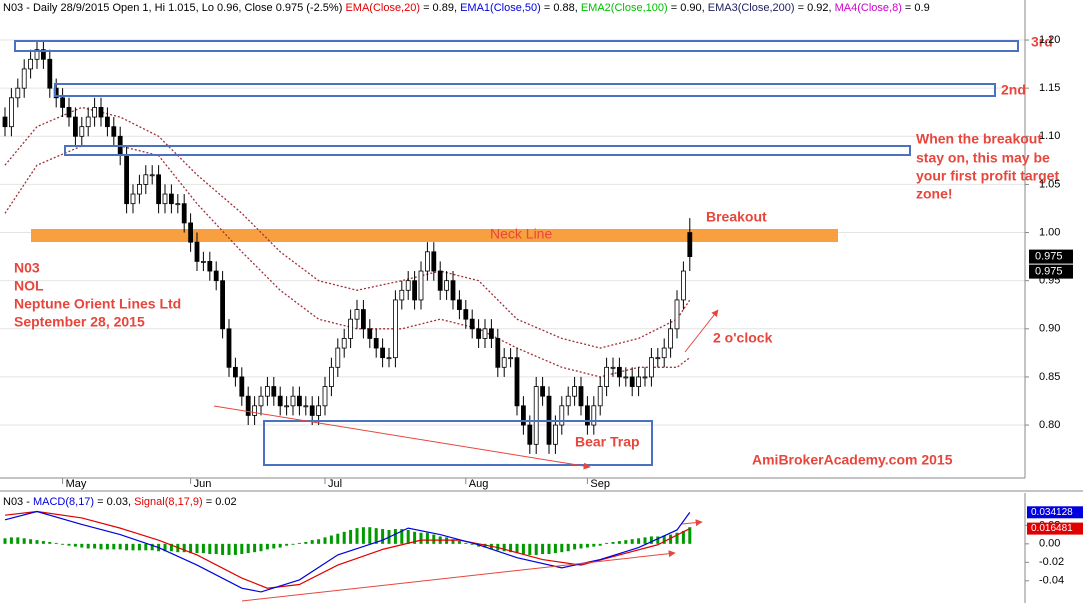  Describe the element at coordinates (76, 484) in the screenshot. I see `x-tick-label: May` at that location.